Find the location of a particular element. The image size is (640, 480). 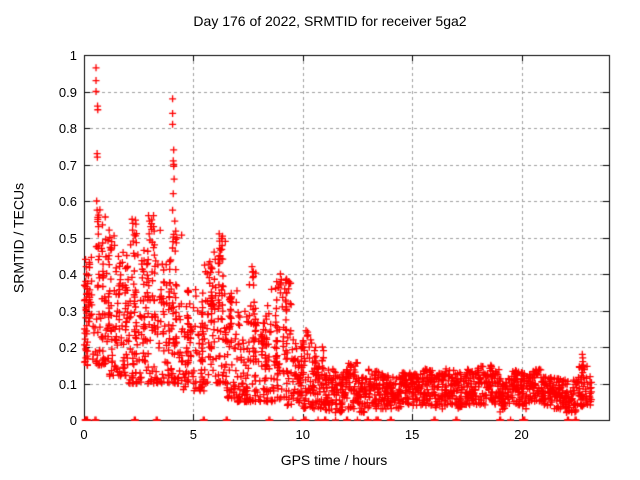

x-axis-label: GPS time / hours is located at coordinates (334, 460).